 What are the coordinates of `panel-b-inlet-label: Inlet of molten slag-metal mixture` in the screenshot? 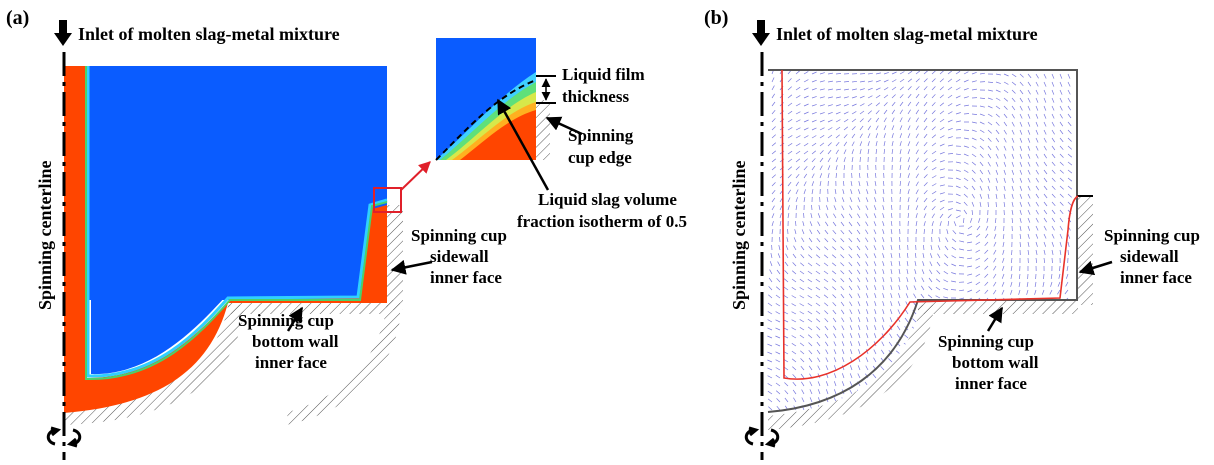 It's located at (907, 34).